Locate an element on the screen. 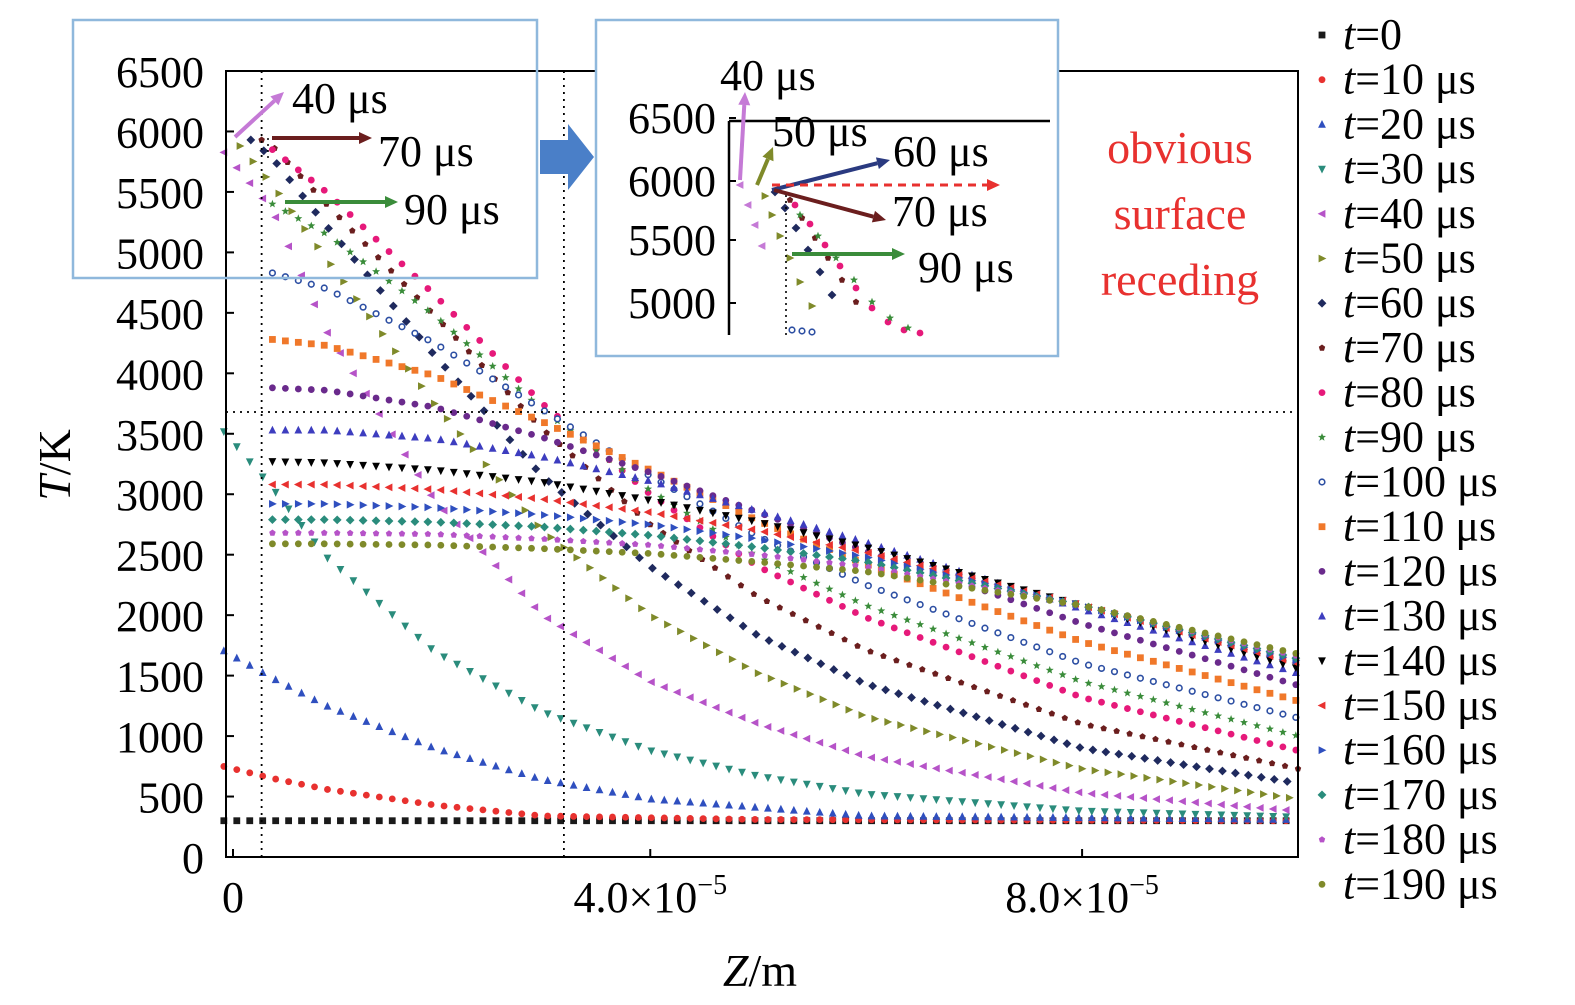 This screenshot has width=1575, height=1005. legend-label: t=130 μs is located at coordinates (1420, 615).